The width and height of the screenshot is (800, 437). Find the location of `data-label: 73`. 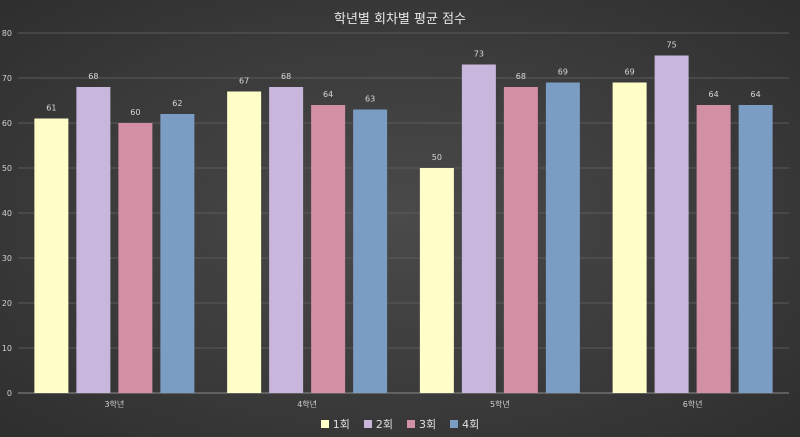

data-label: 73 is located at coordinates (479, 54).